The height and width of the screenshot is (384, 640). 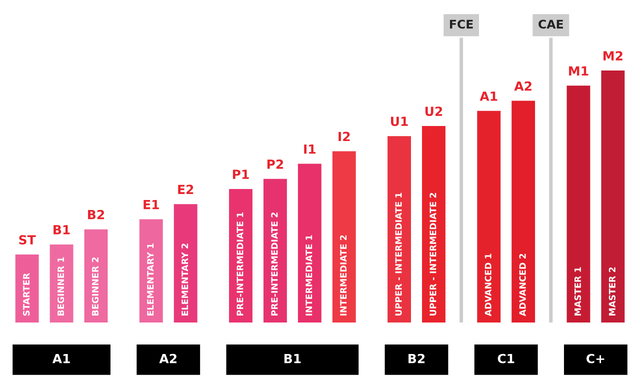 I want to click on x-tick-label: BEGINNER 2, so click(x=95, y=286).